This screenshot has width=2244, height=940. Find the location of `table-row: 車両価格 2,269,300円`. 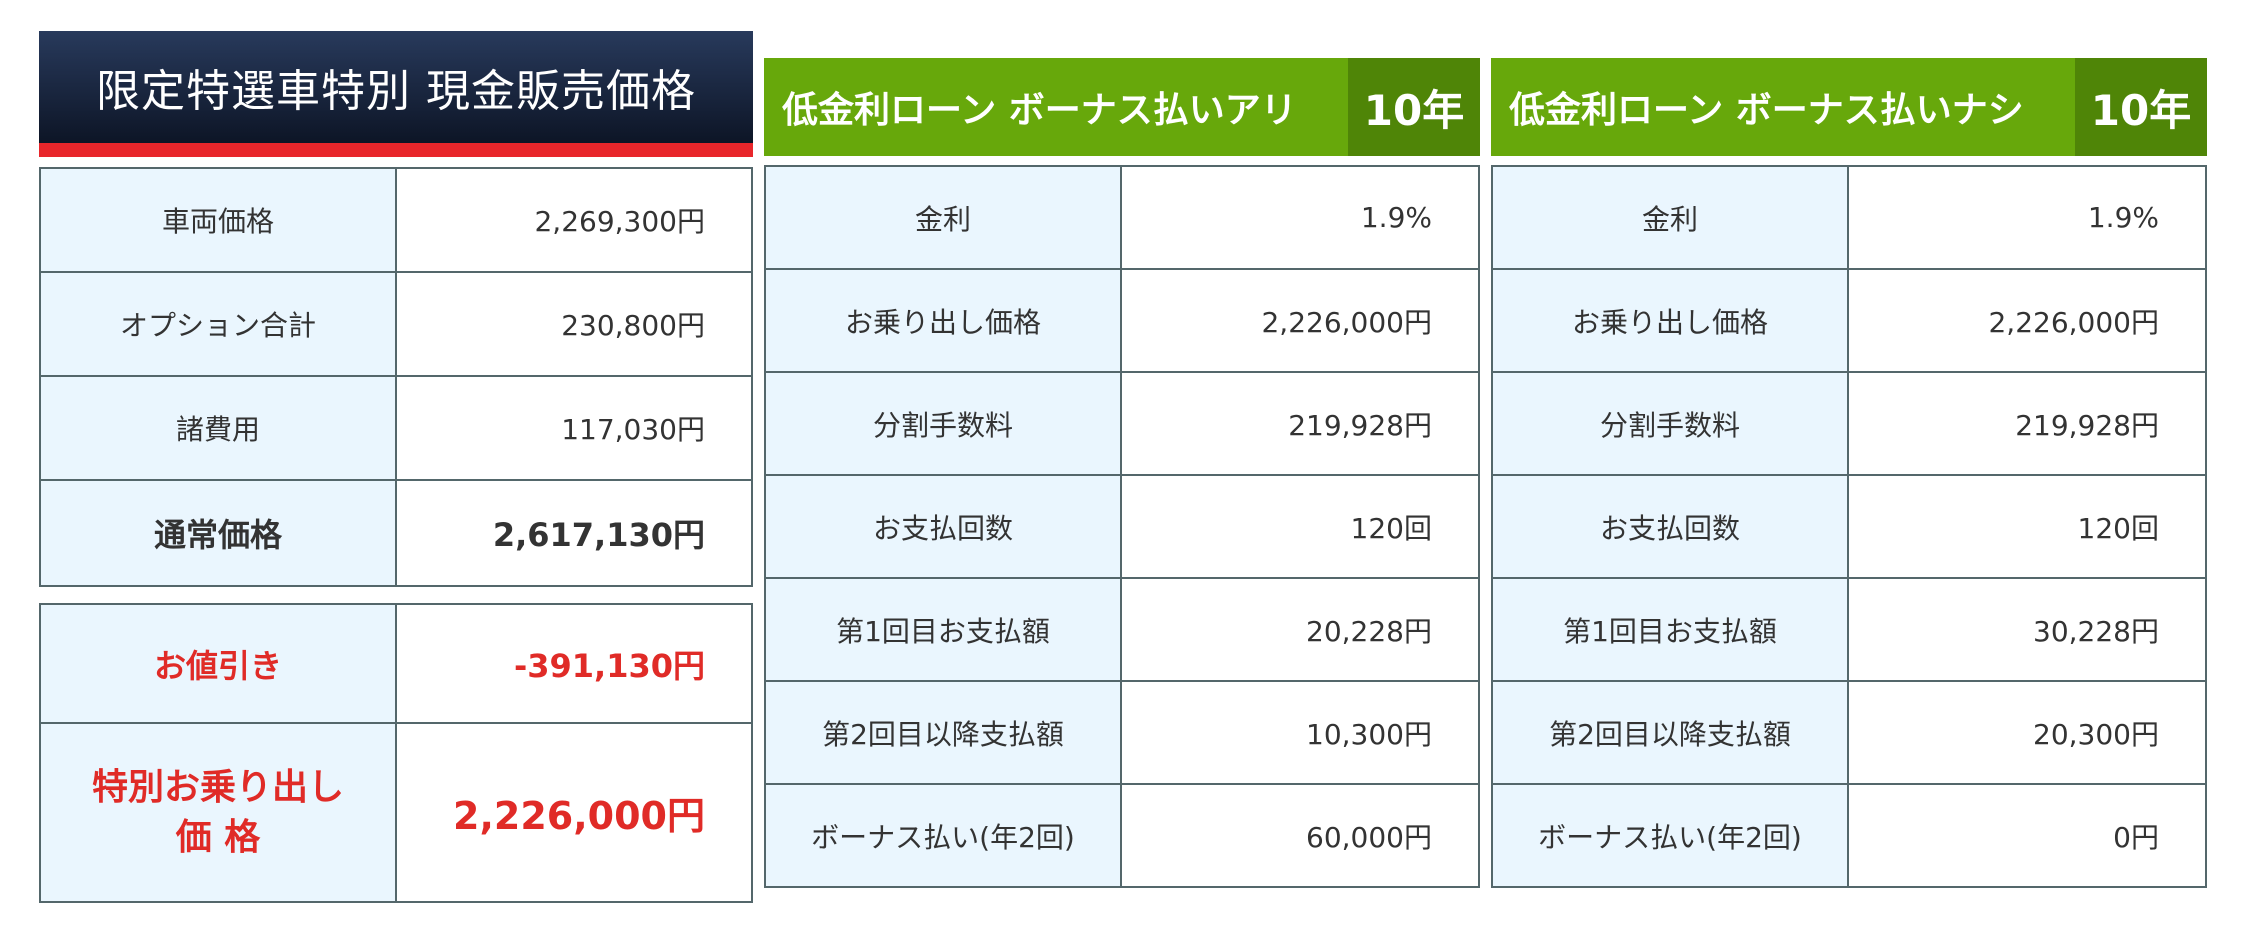

table-row: 車両価格 2,269,300円 is located at coordinates (396, 220).